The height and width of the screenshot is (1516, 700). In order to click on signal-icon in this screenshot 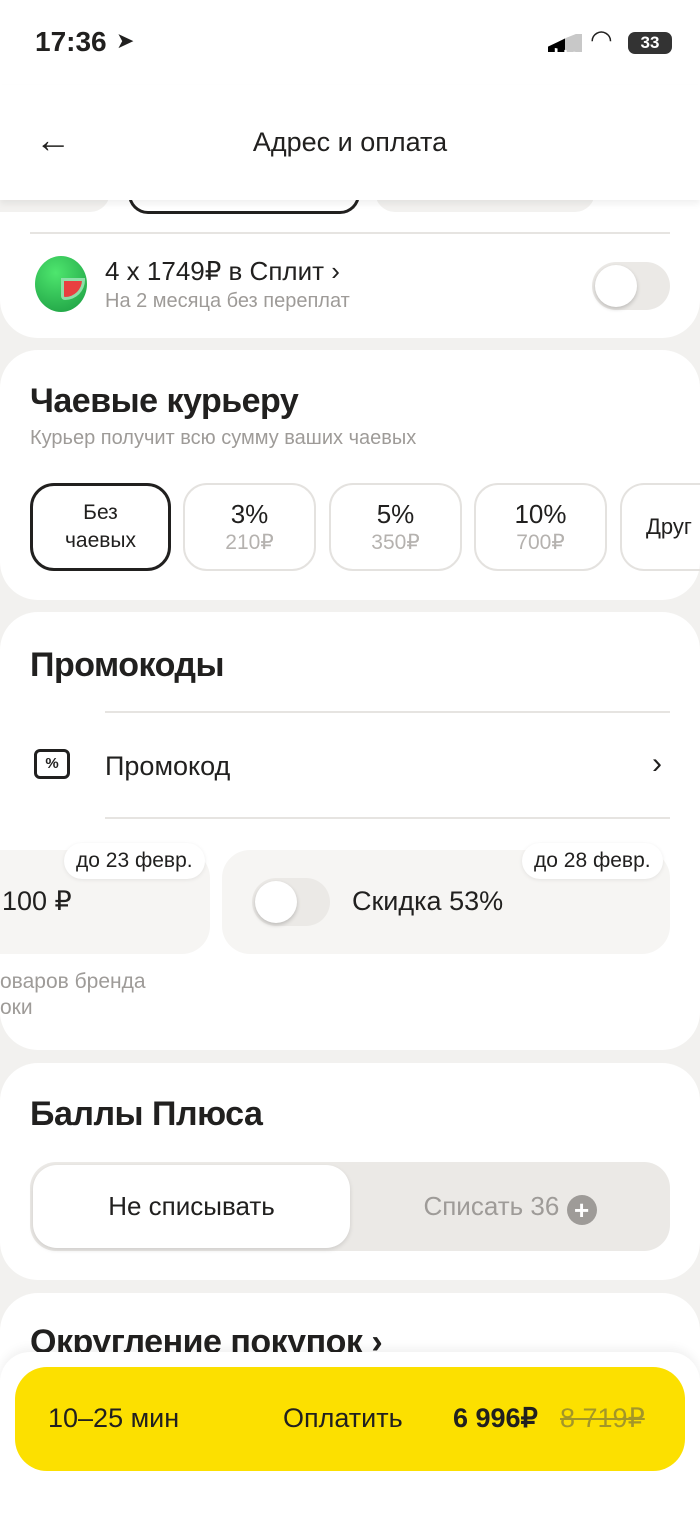, I will do `click(565, 43)`.